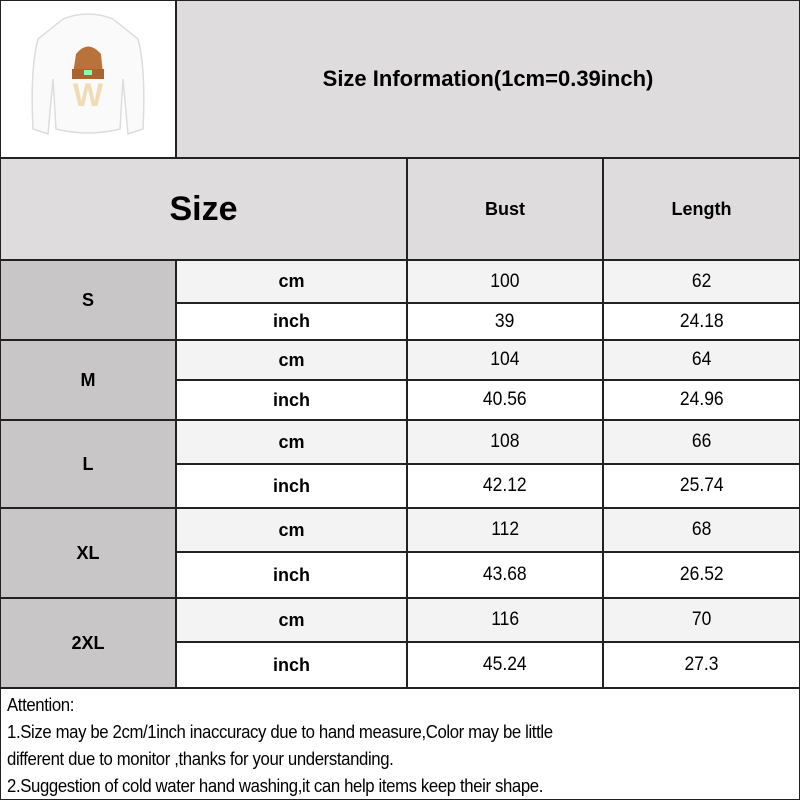 The image size is (800, 800). Describe the element at coordinates (203, 209) in the screenshot. I see `header-size: Size` at that location.